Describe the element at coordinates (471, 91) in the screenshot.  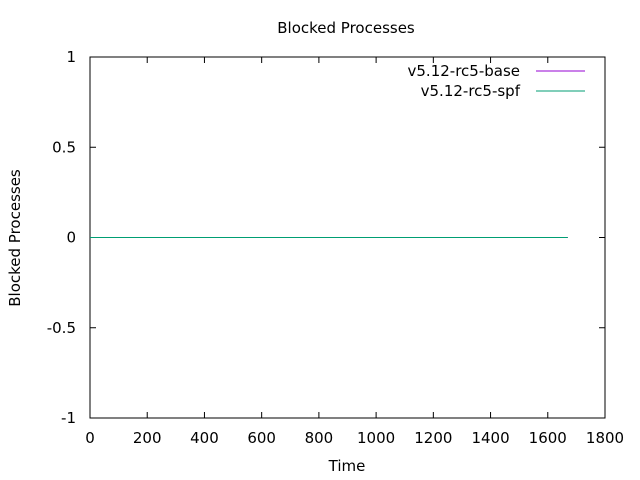
I see `legend-label: v5.12-rc5-spf` at that location.